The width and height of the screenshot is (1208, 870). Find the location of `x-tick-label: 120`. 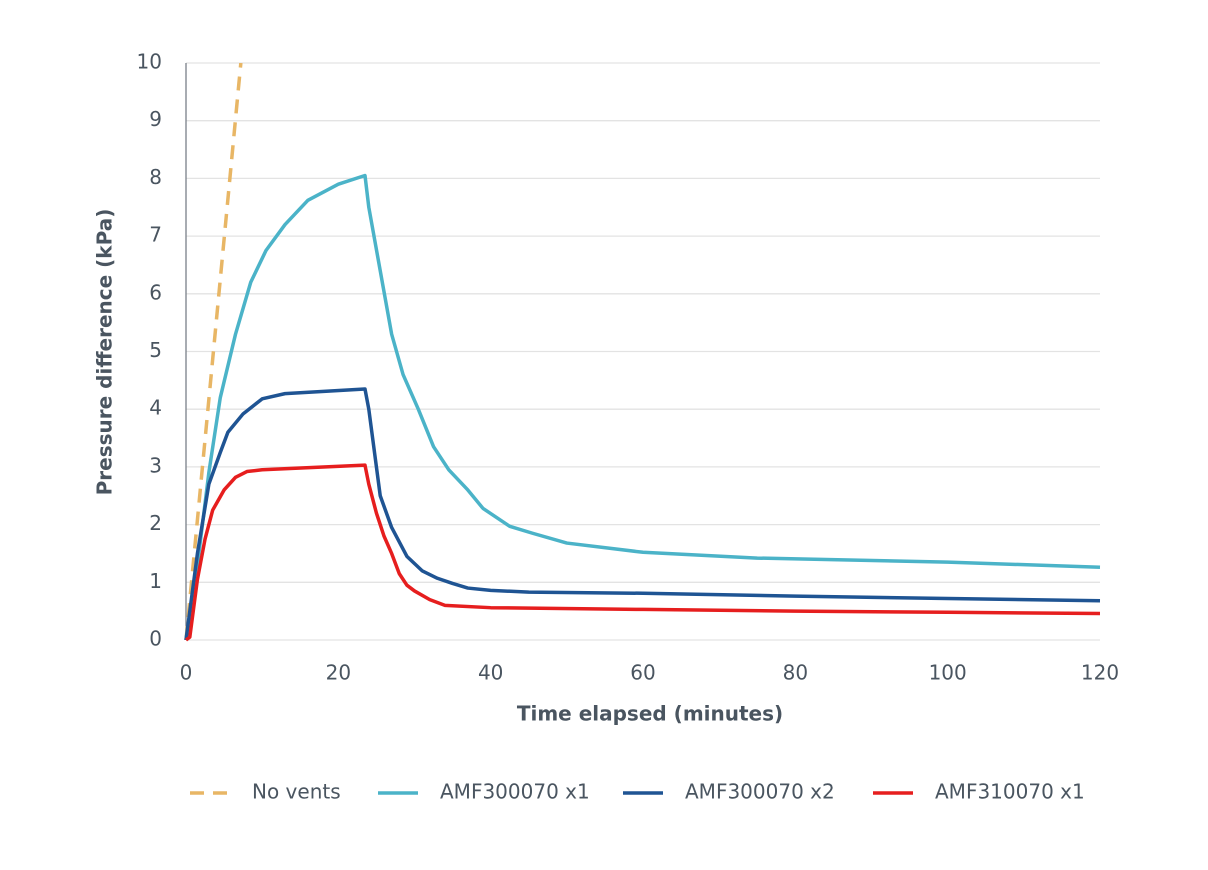

x-tick-label: 120 is located at coordinates (1100, 673).